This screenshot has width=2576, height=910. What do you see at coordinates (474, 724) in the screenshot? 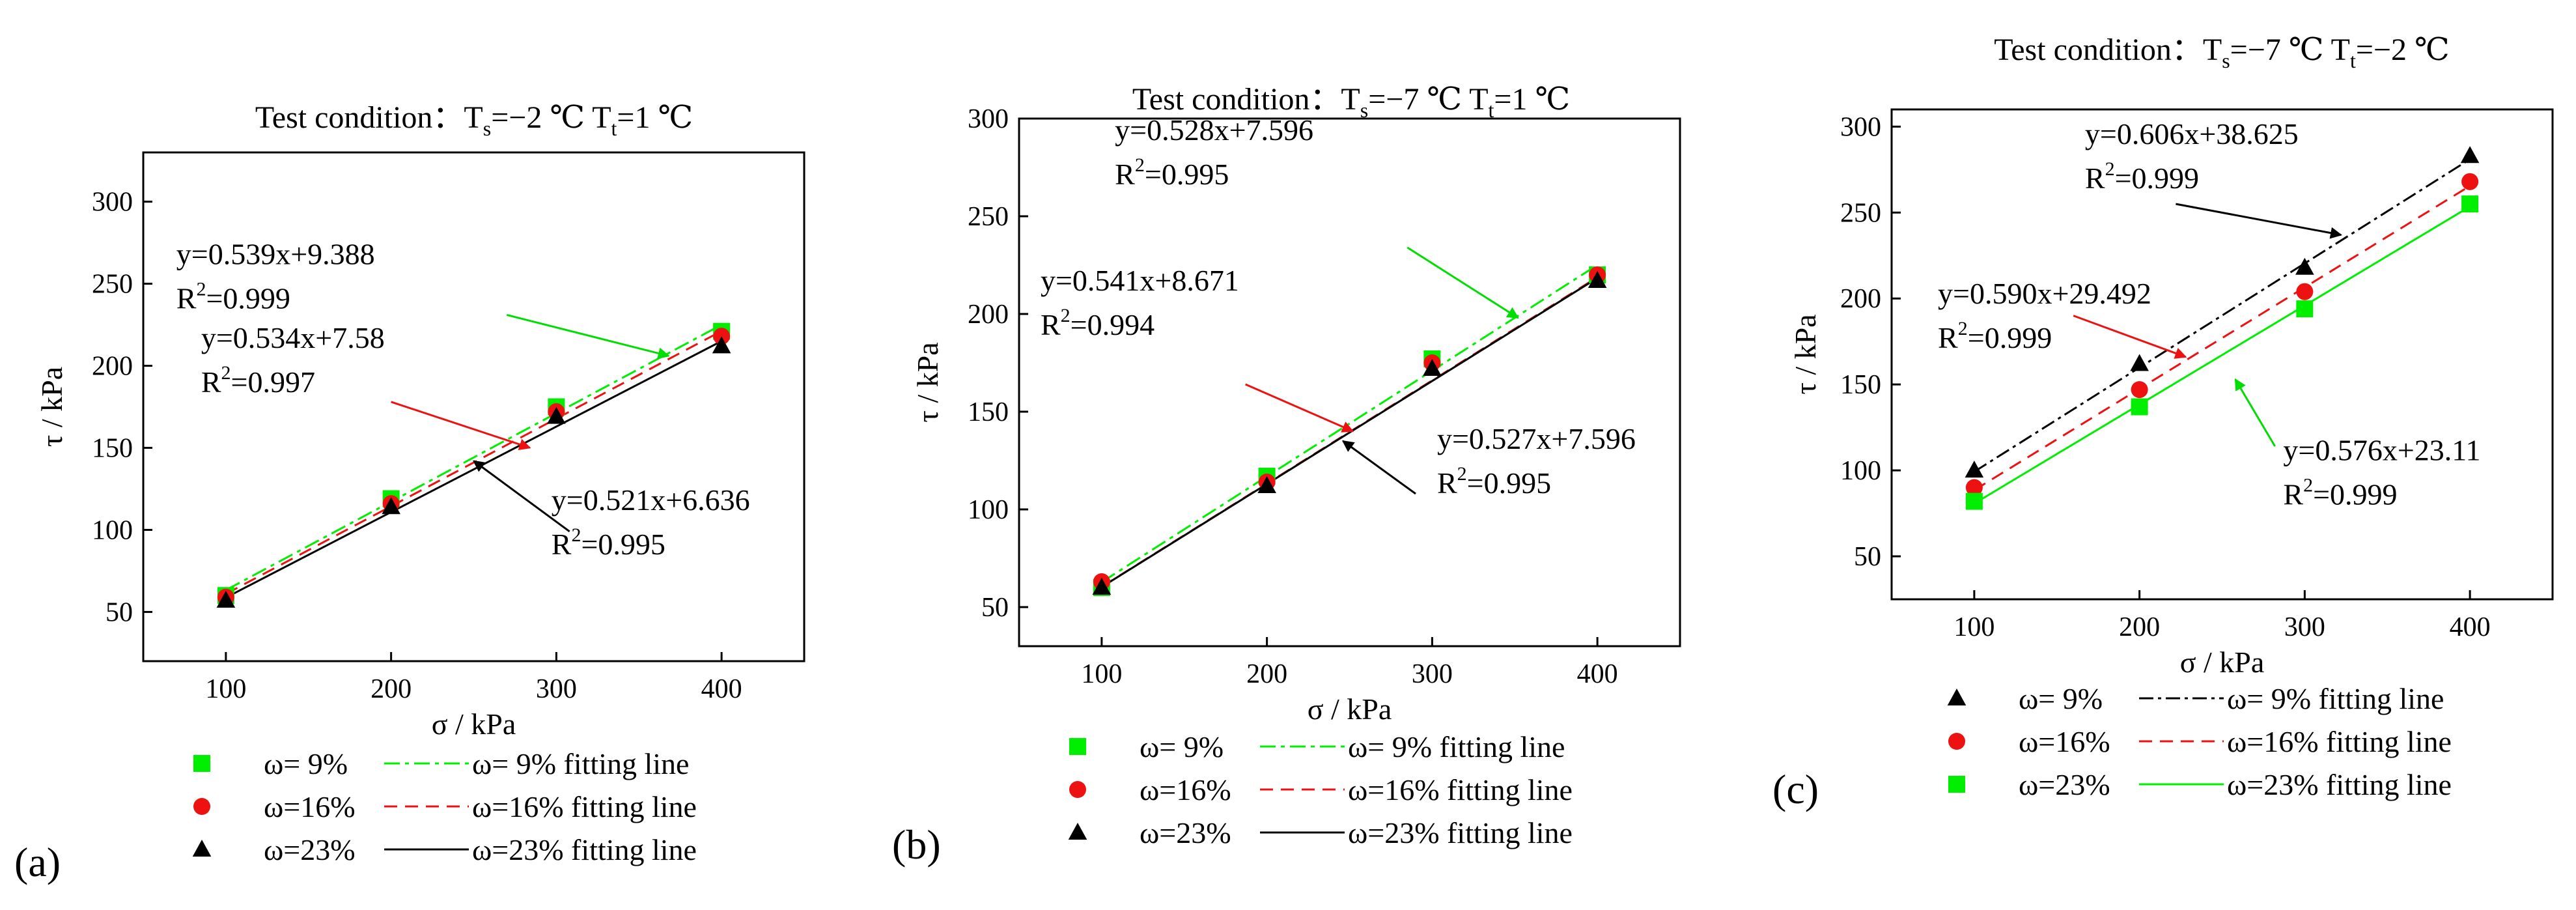
I see `x-axis-label: σ / kPa` at bounding box center [474, 724].